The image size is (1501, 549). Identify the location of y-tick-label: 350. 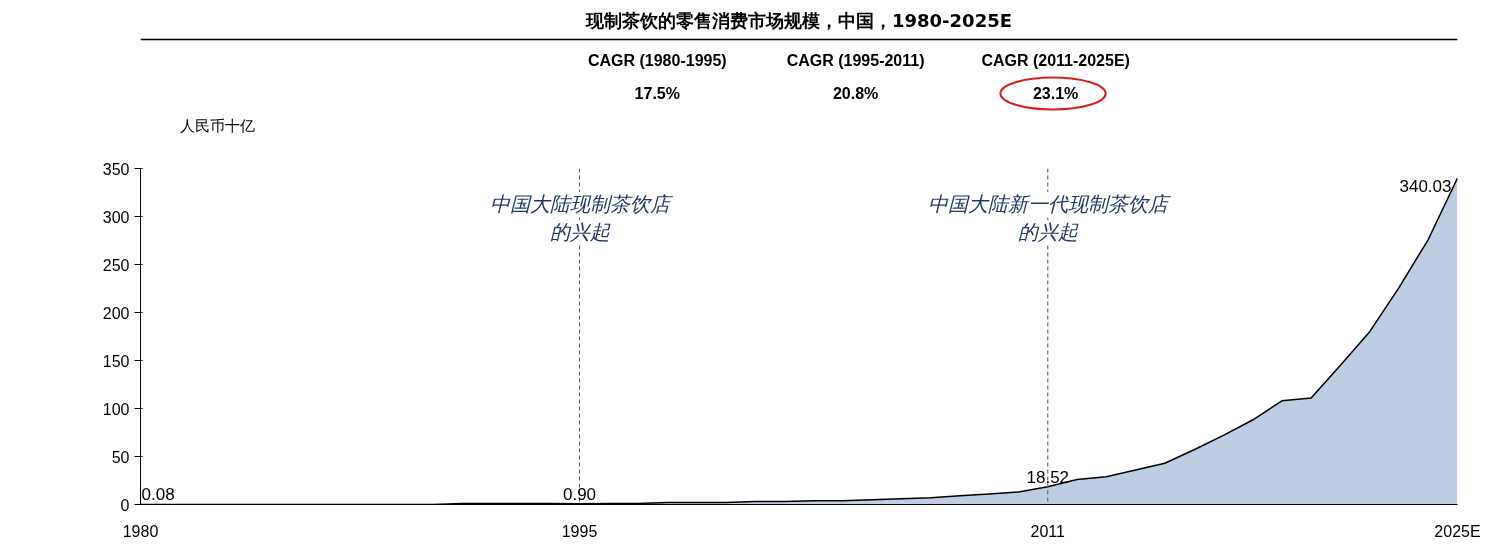
(116, 169).